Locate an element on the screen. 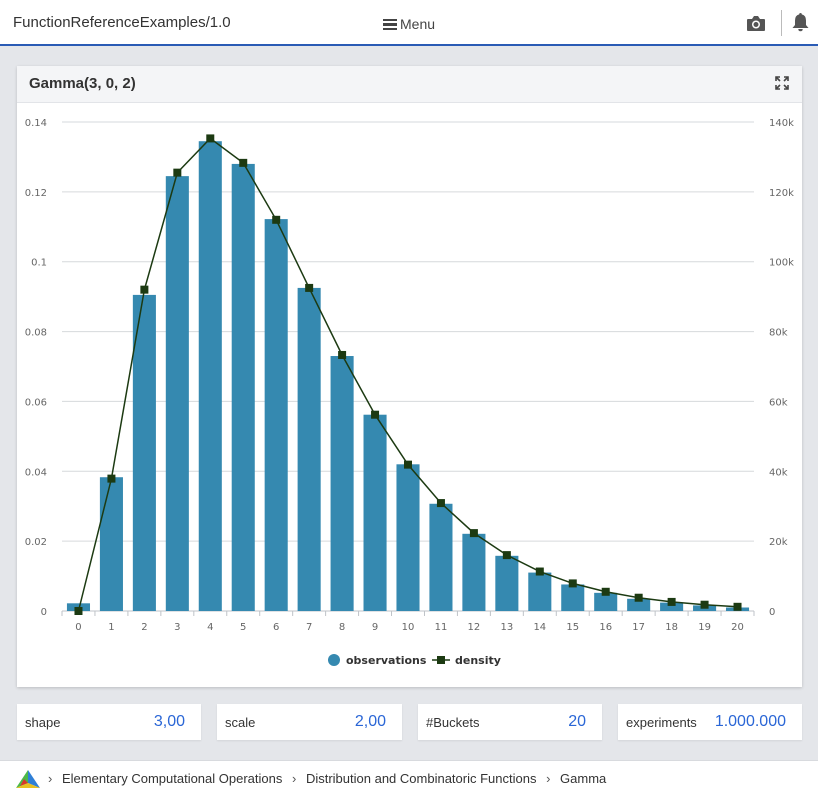  x-tick-label: 8 is located at coordinates (342, 627).